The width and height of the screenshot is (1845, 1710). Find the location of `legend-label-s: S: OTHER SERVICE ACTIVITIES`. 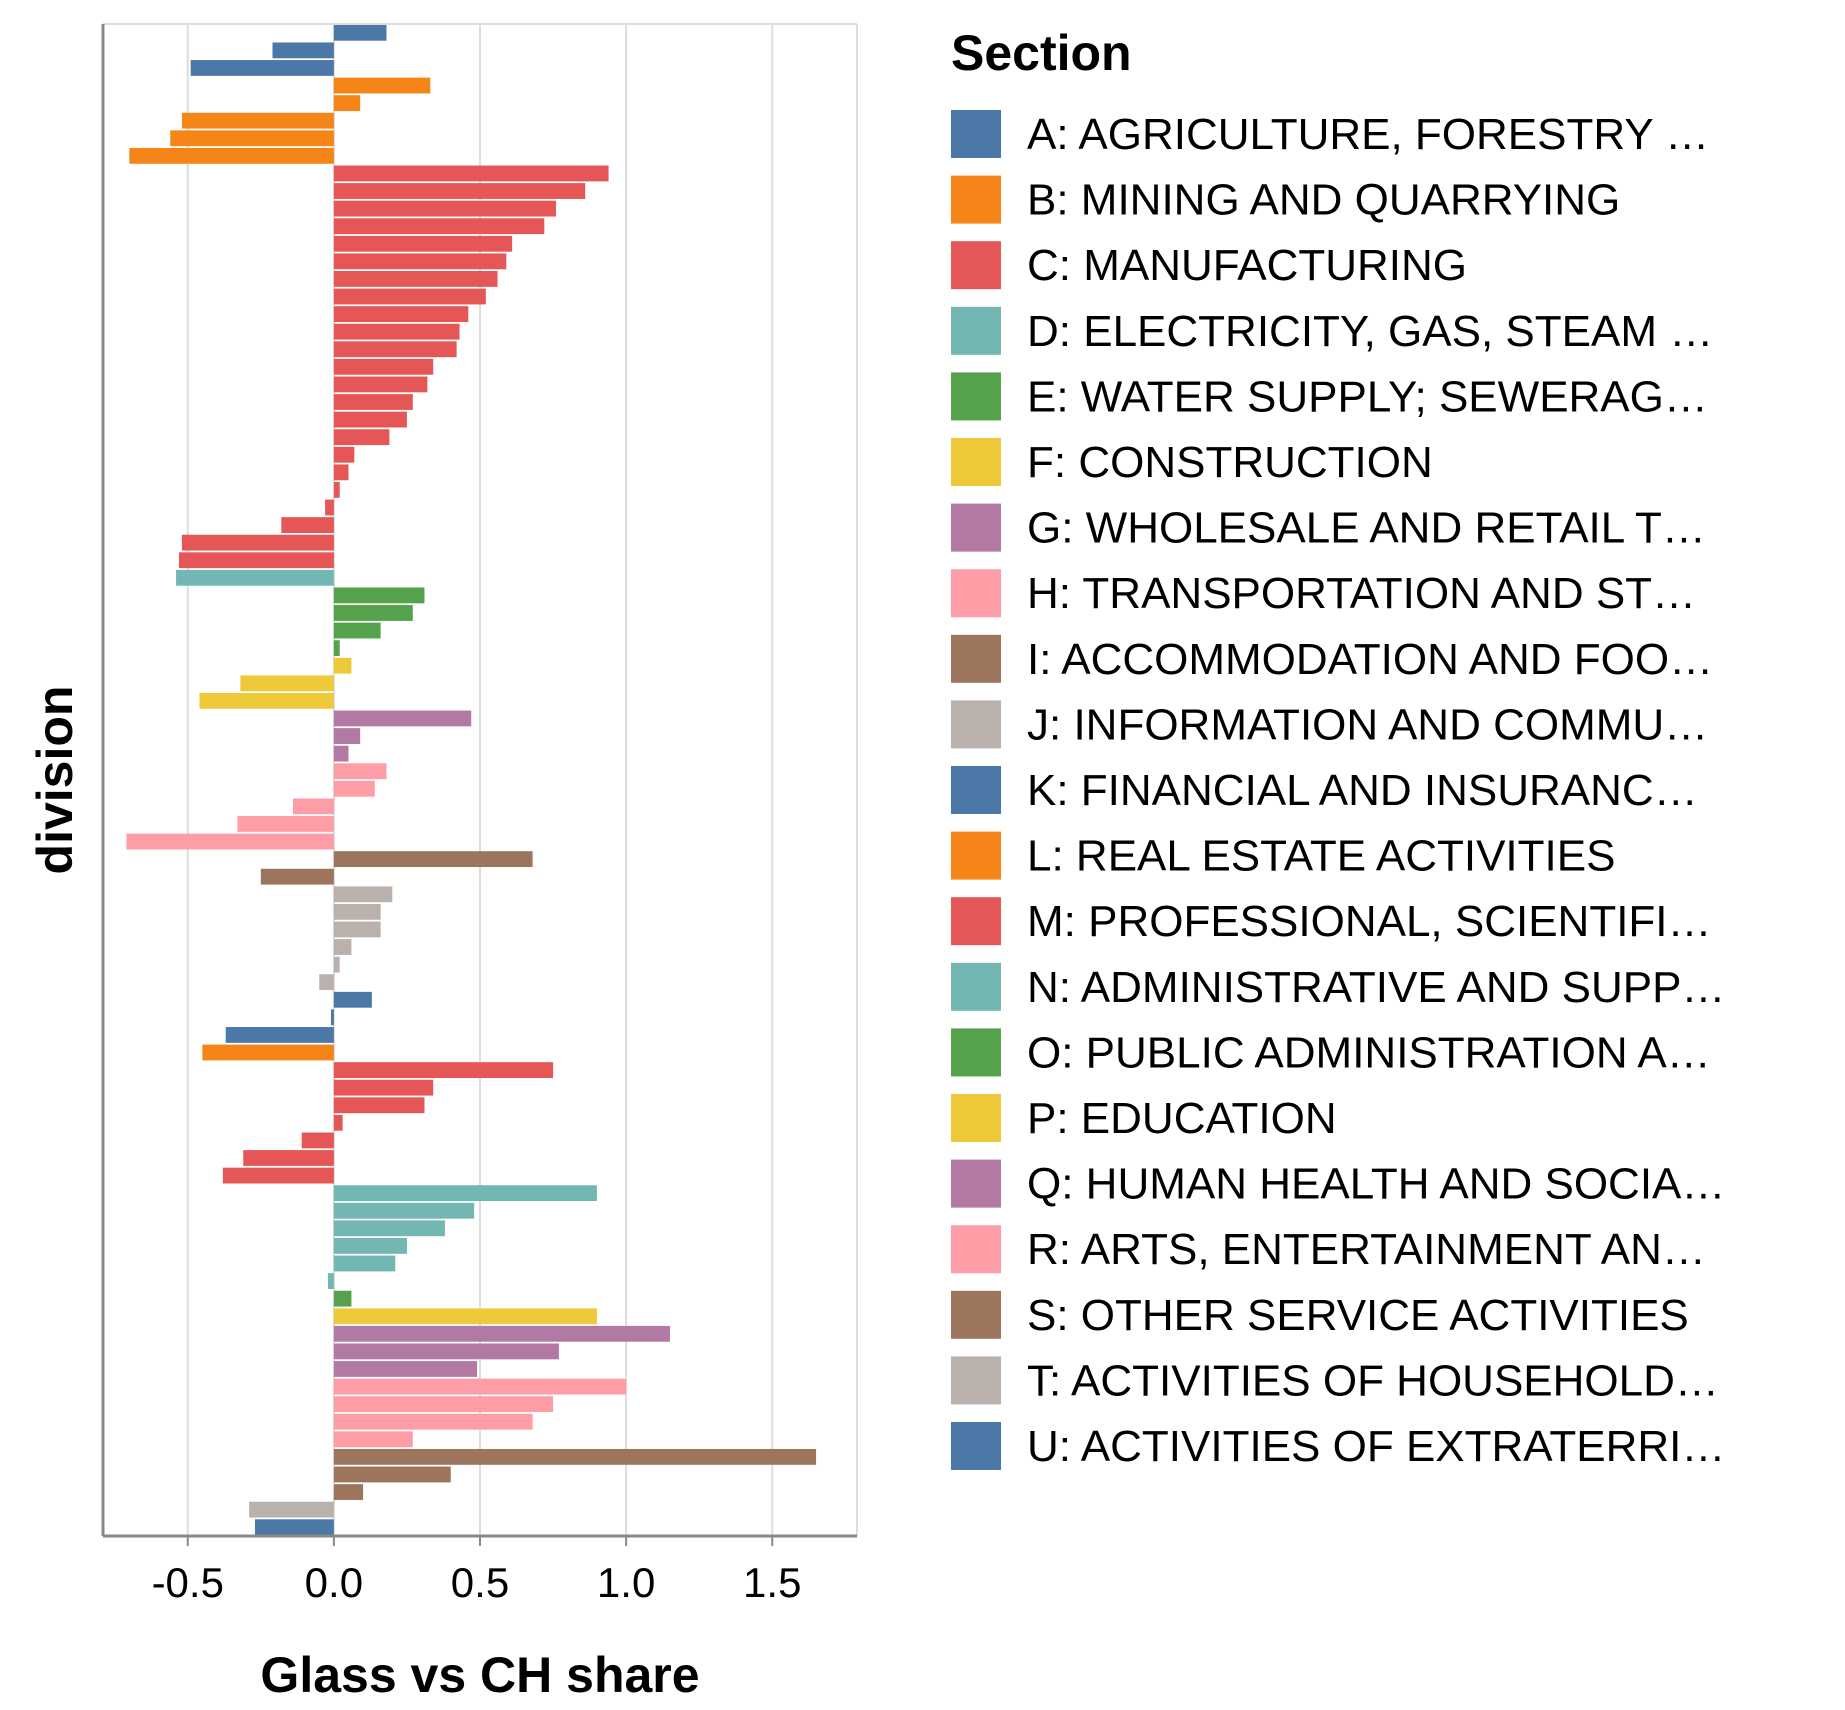

legend-label-s: S: OTHER SERVICE ACTIVITIES is located at coordinates (1358, 1315).